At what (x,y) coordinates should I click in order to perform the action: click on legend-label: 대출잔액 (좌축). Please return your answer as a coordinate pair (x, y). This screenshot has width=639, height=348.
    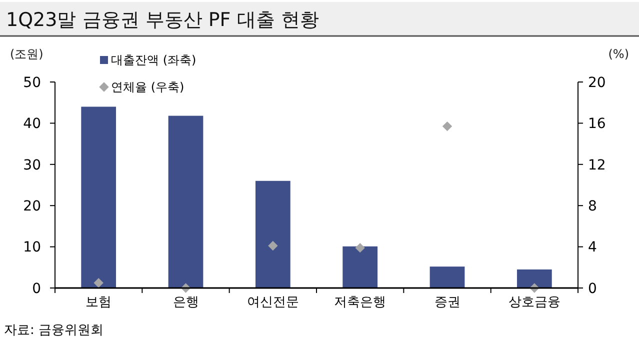
    Looking at the image, I should click on (153, 60).